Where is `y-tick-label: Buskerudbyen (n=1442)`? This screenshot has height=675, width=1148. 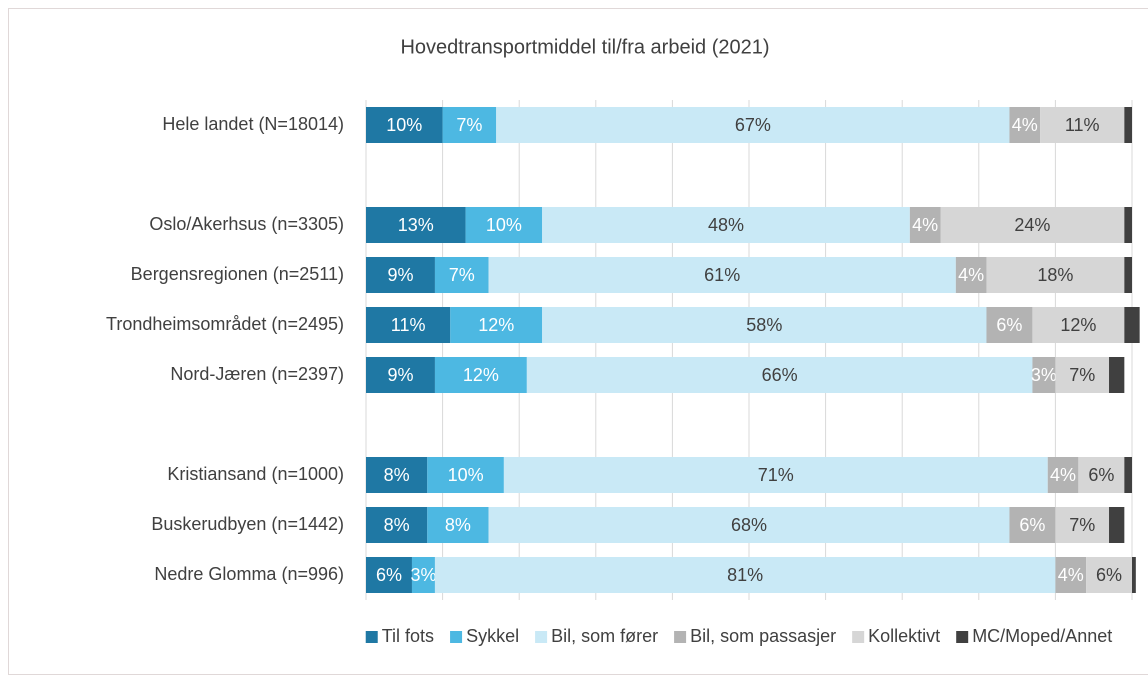 y-tick-label: Buskerudbyen (n=1442) is located at coordinates (247, 524).